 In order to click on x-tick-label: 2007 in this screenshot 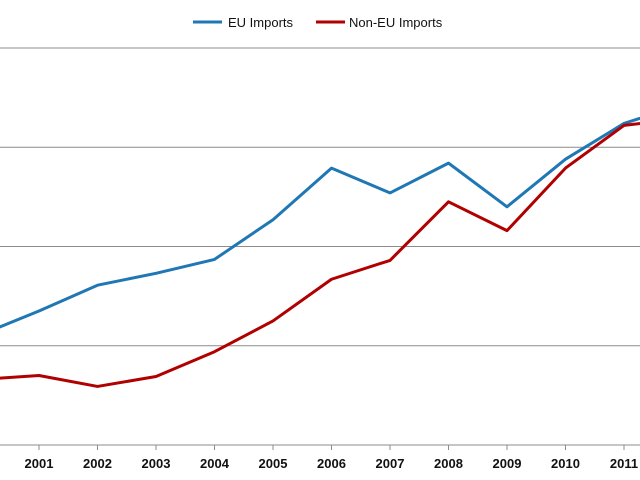, I will do `click(390, 463)`.